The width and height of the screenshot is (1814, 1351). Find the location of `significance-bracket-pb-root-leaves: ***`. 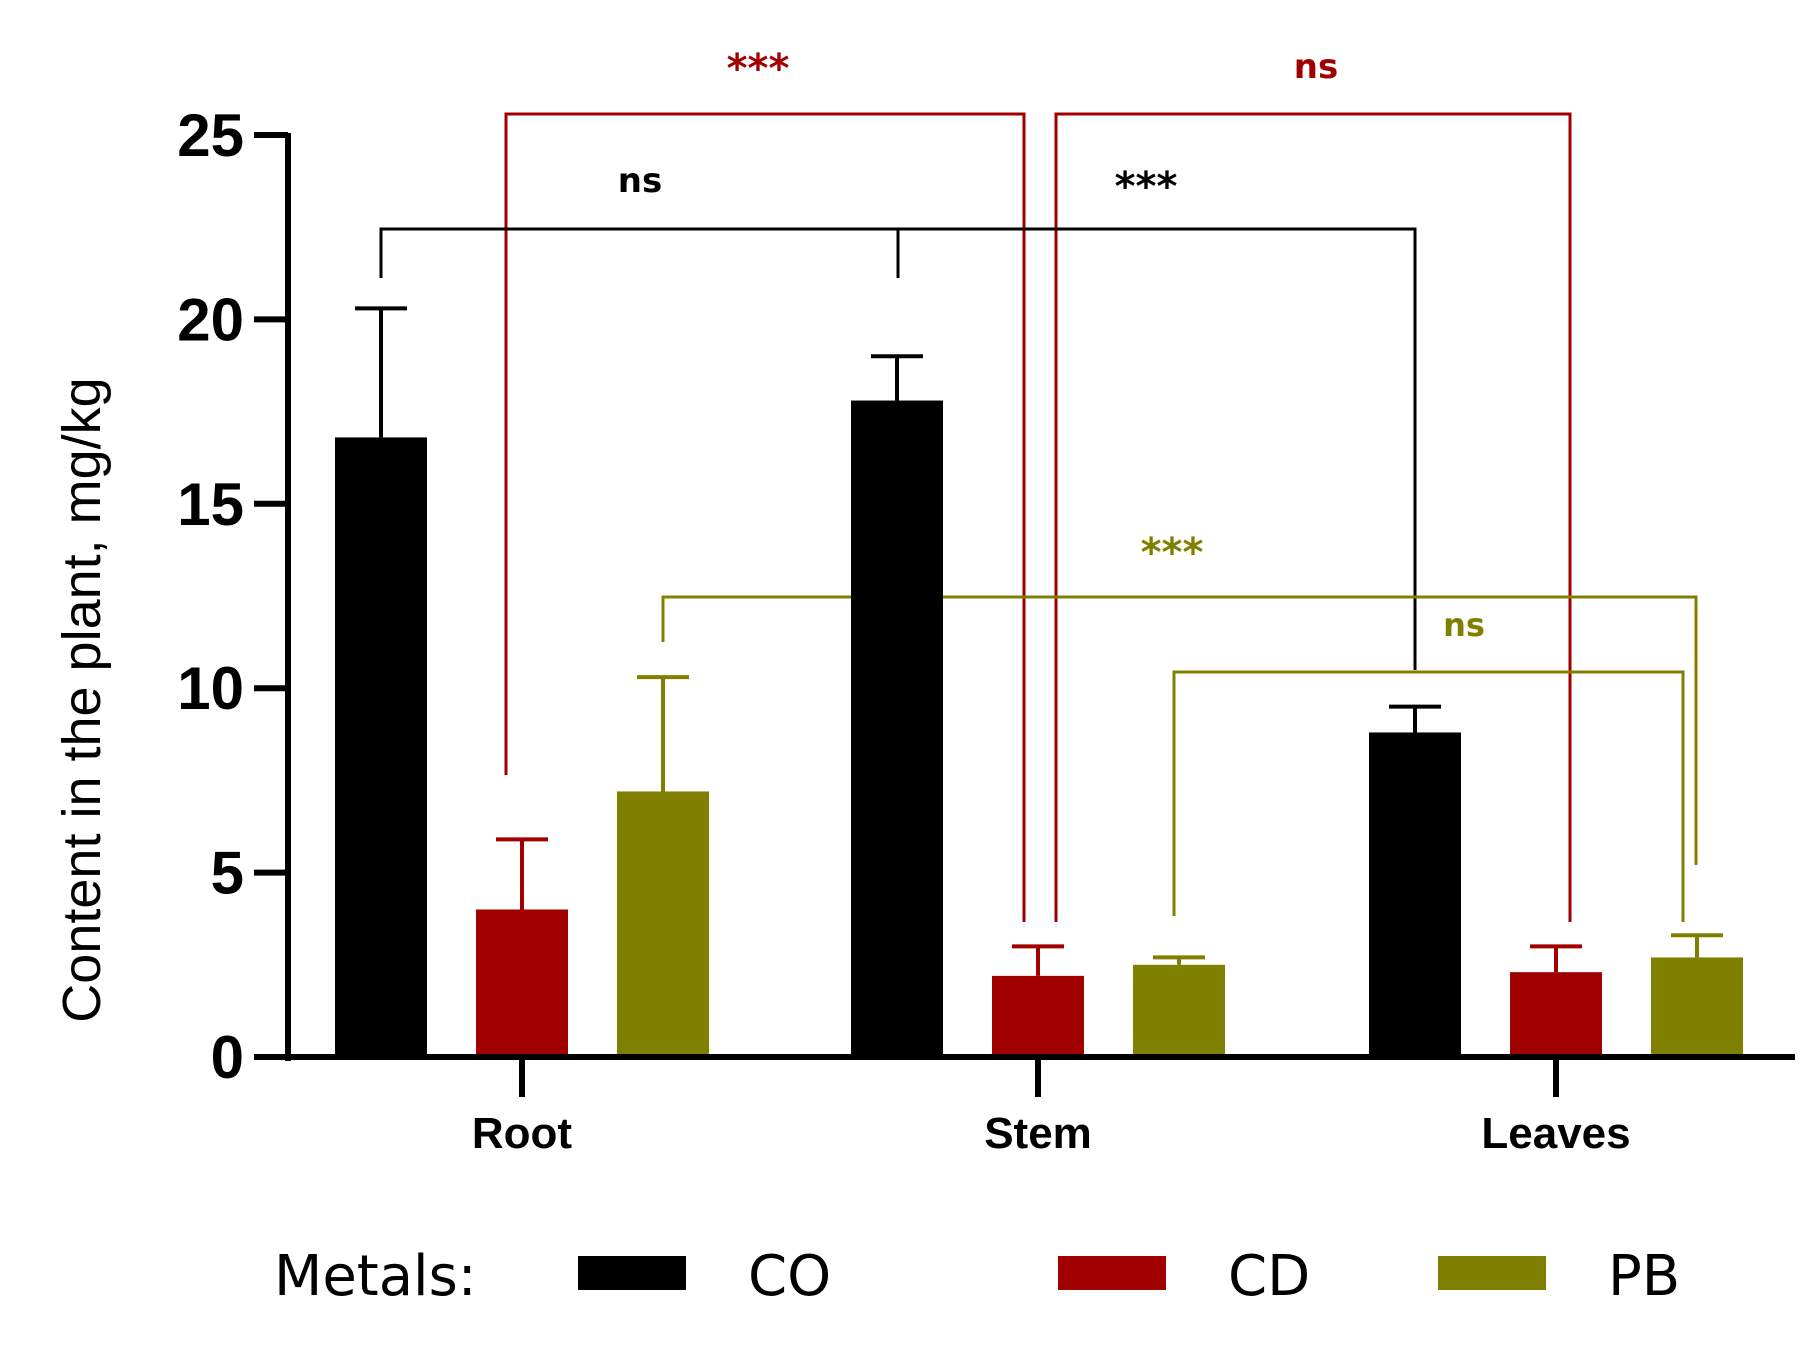

significance-bracket-pb-root-leaves: *** is located at coordinates (1179, 697).